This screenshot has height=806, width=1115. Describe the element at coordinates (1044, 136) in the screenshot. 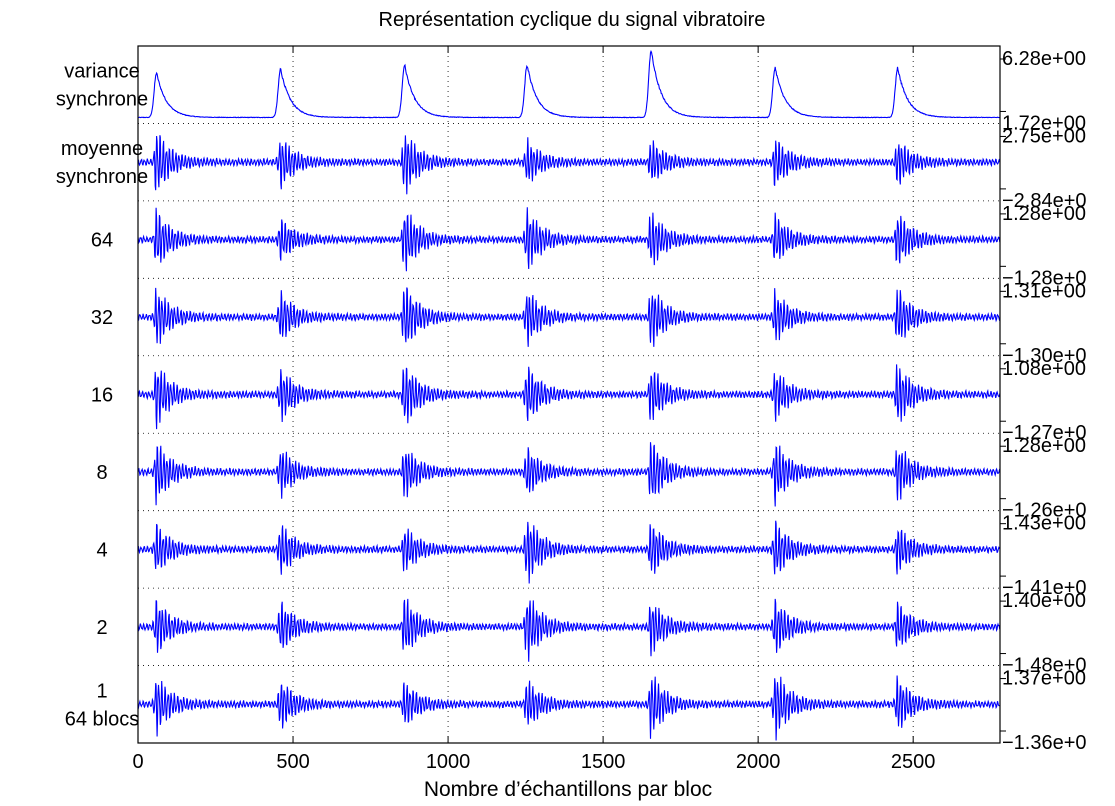

I see `series-max-label: 2.75e+00` at that location.